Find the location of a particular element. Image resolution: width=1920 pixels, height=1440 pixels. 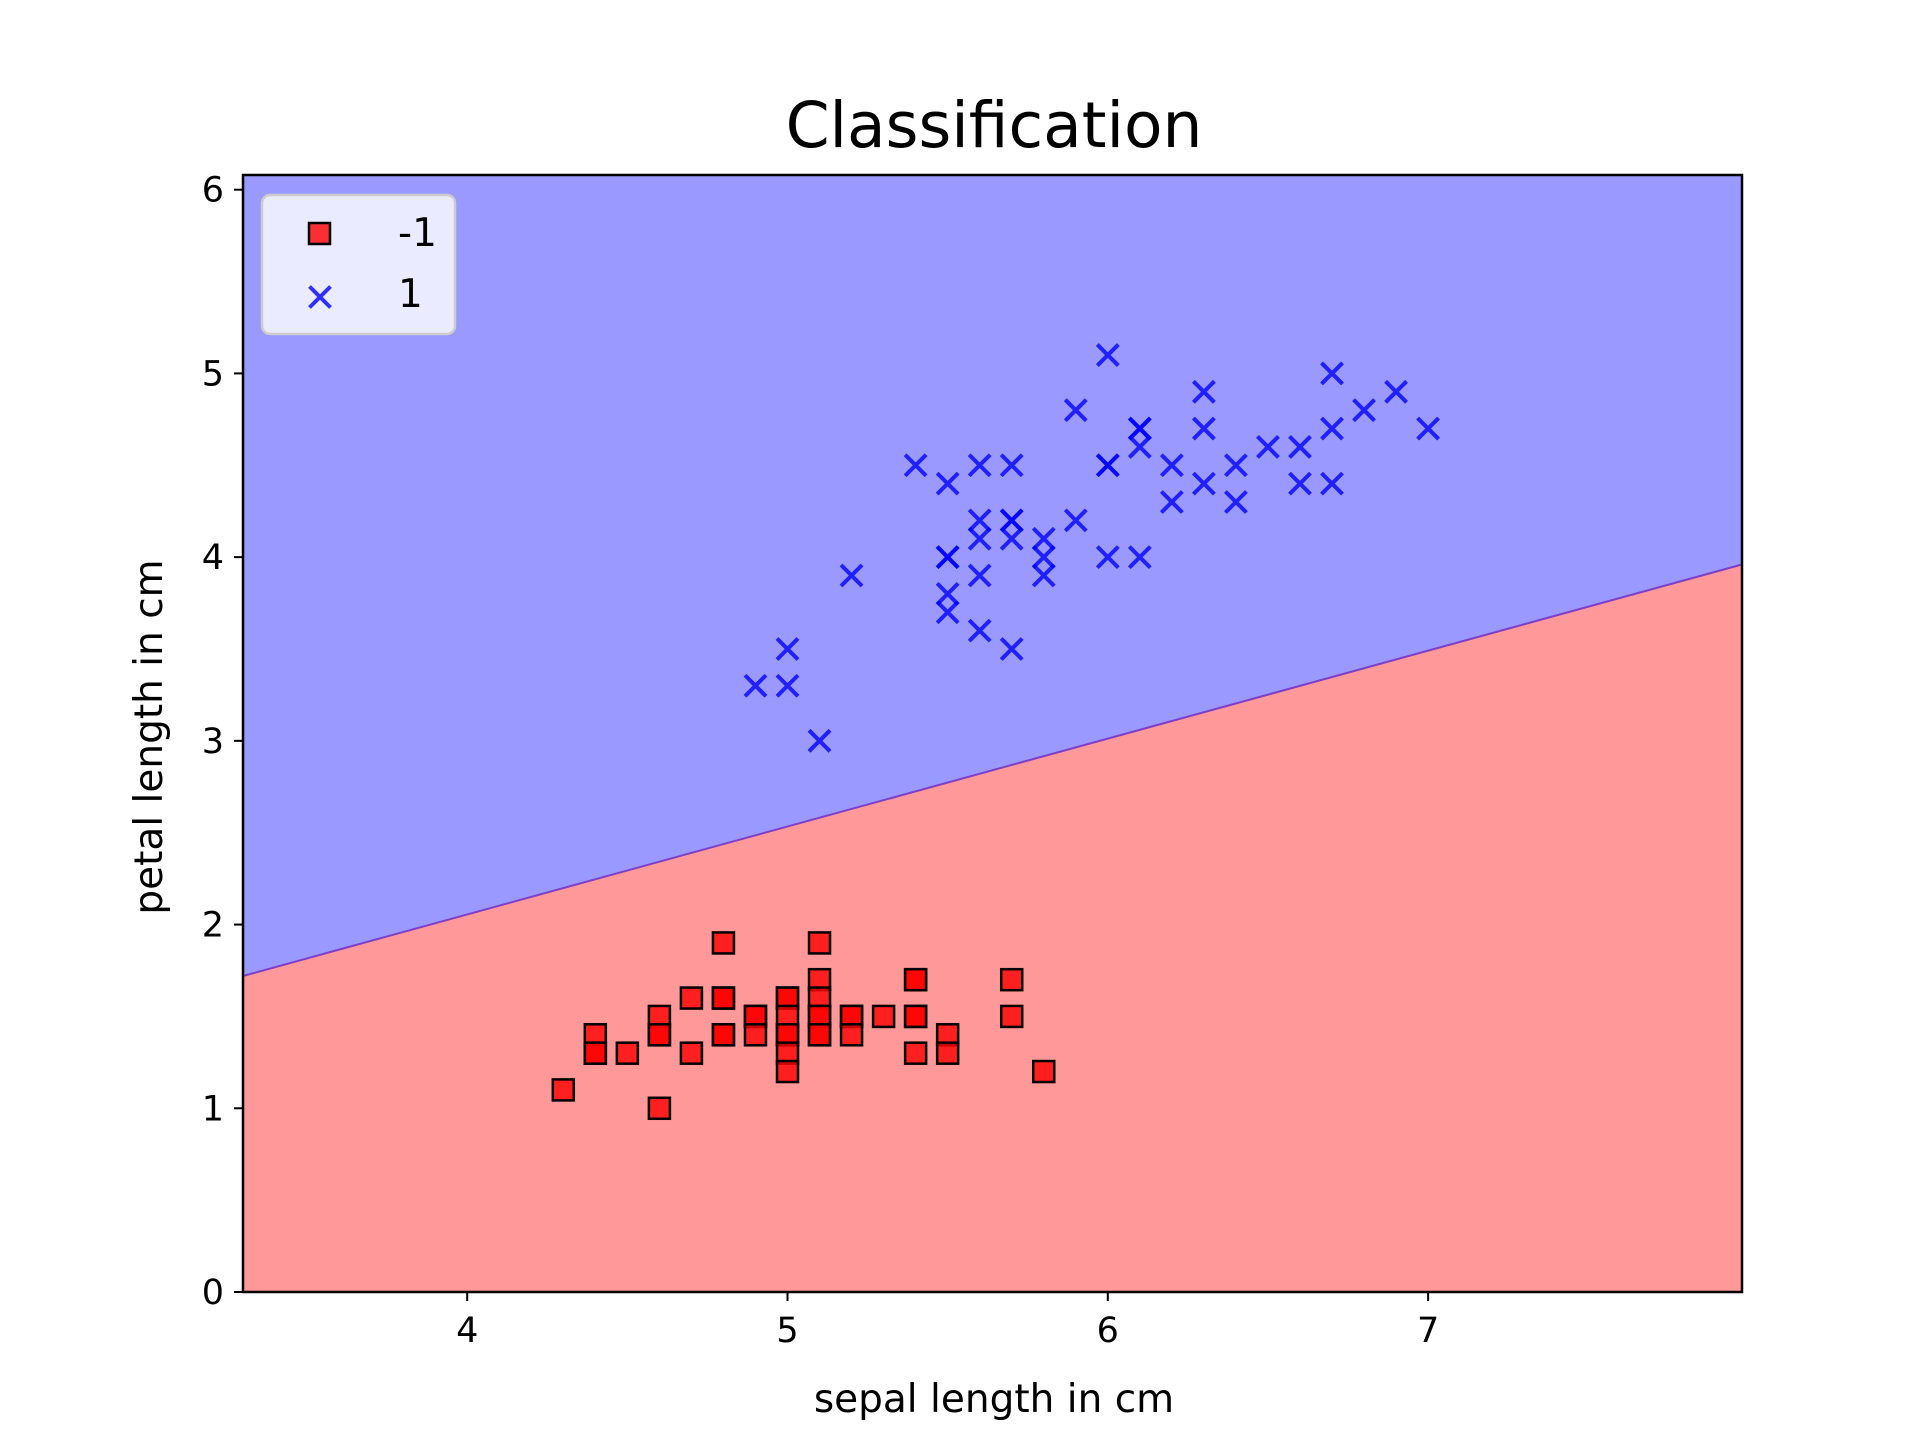

y-tick-label: 4 is located at coordinates (213, 558).